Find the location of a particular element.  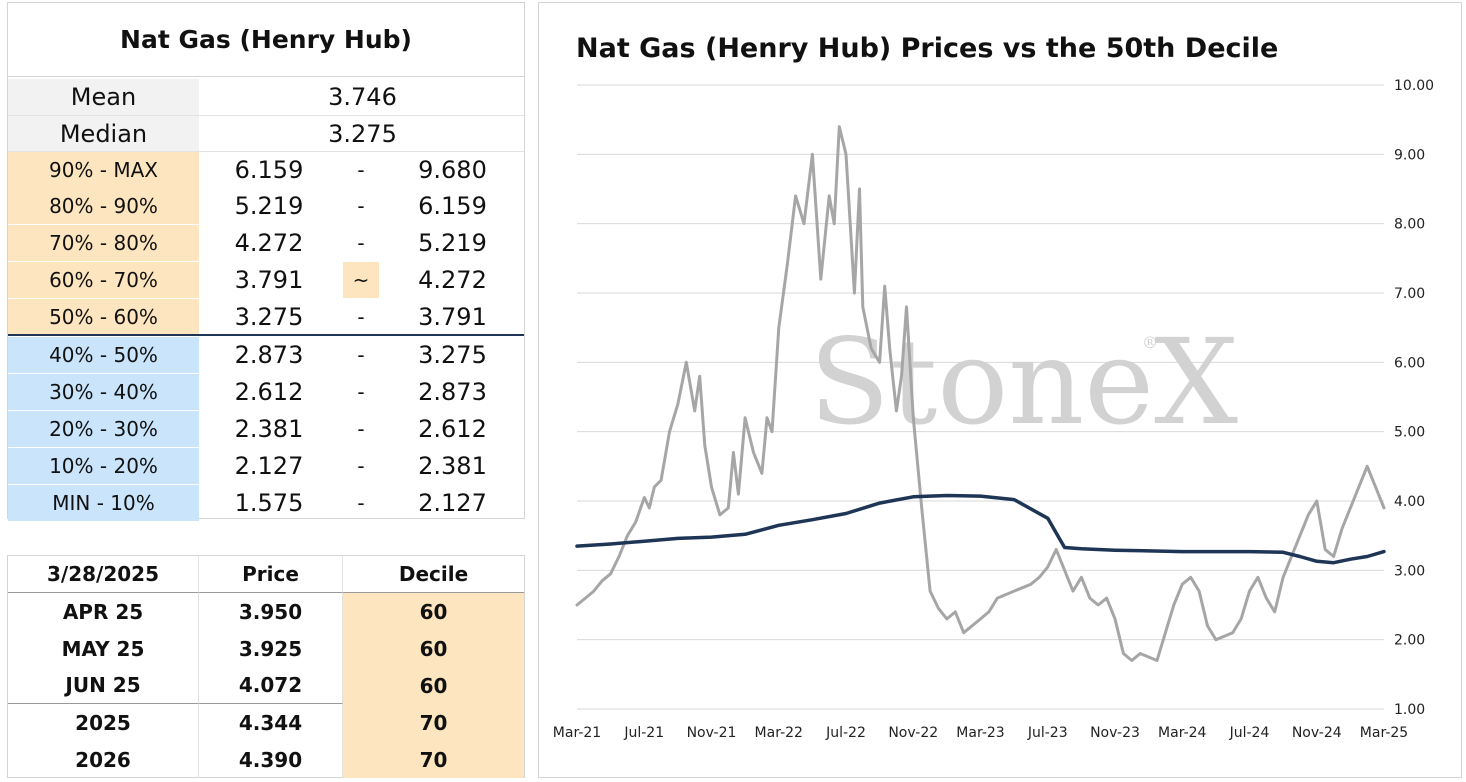

y-tick-label: 5.00 is located at coordinates (1409, 433).